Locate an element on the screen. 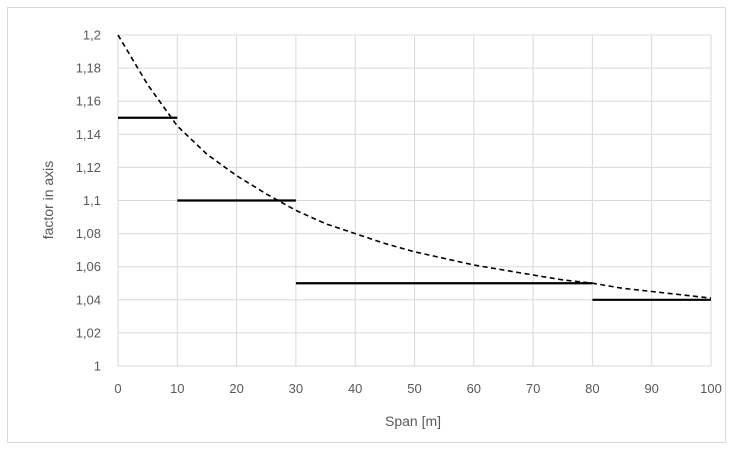  x-tick-label: 0 is located at coordinates (117, 388).